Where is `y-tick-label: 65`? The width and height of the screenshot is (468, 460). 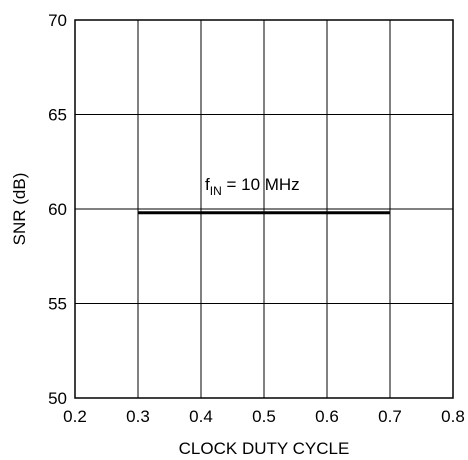 y-tick-label: 65 is located at coordinates (57, 115).